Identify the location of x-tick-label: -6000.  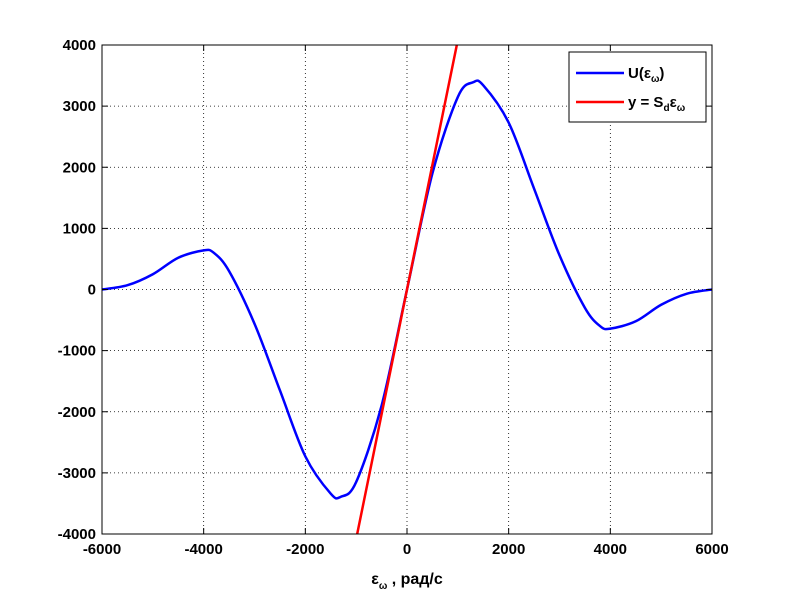
(102, 549).